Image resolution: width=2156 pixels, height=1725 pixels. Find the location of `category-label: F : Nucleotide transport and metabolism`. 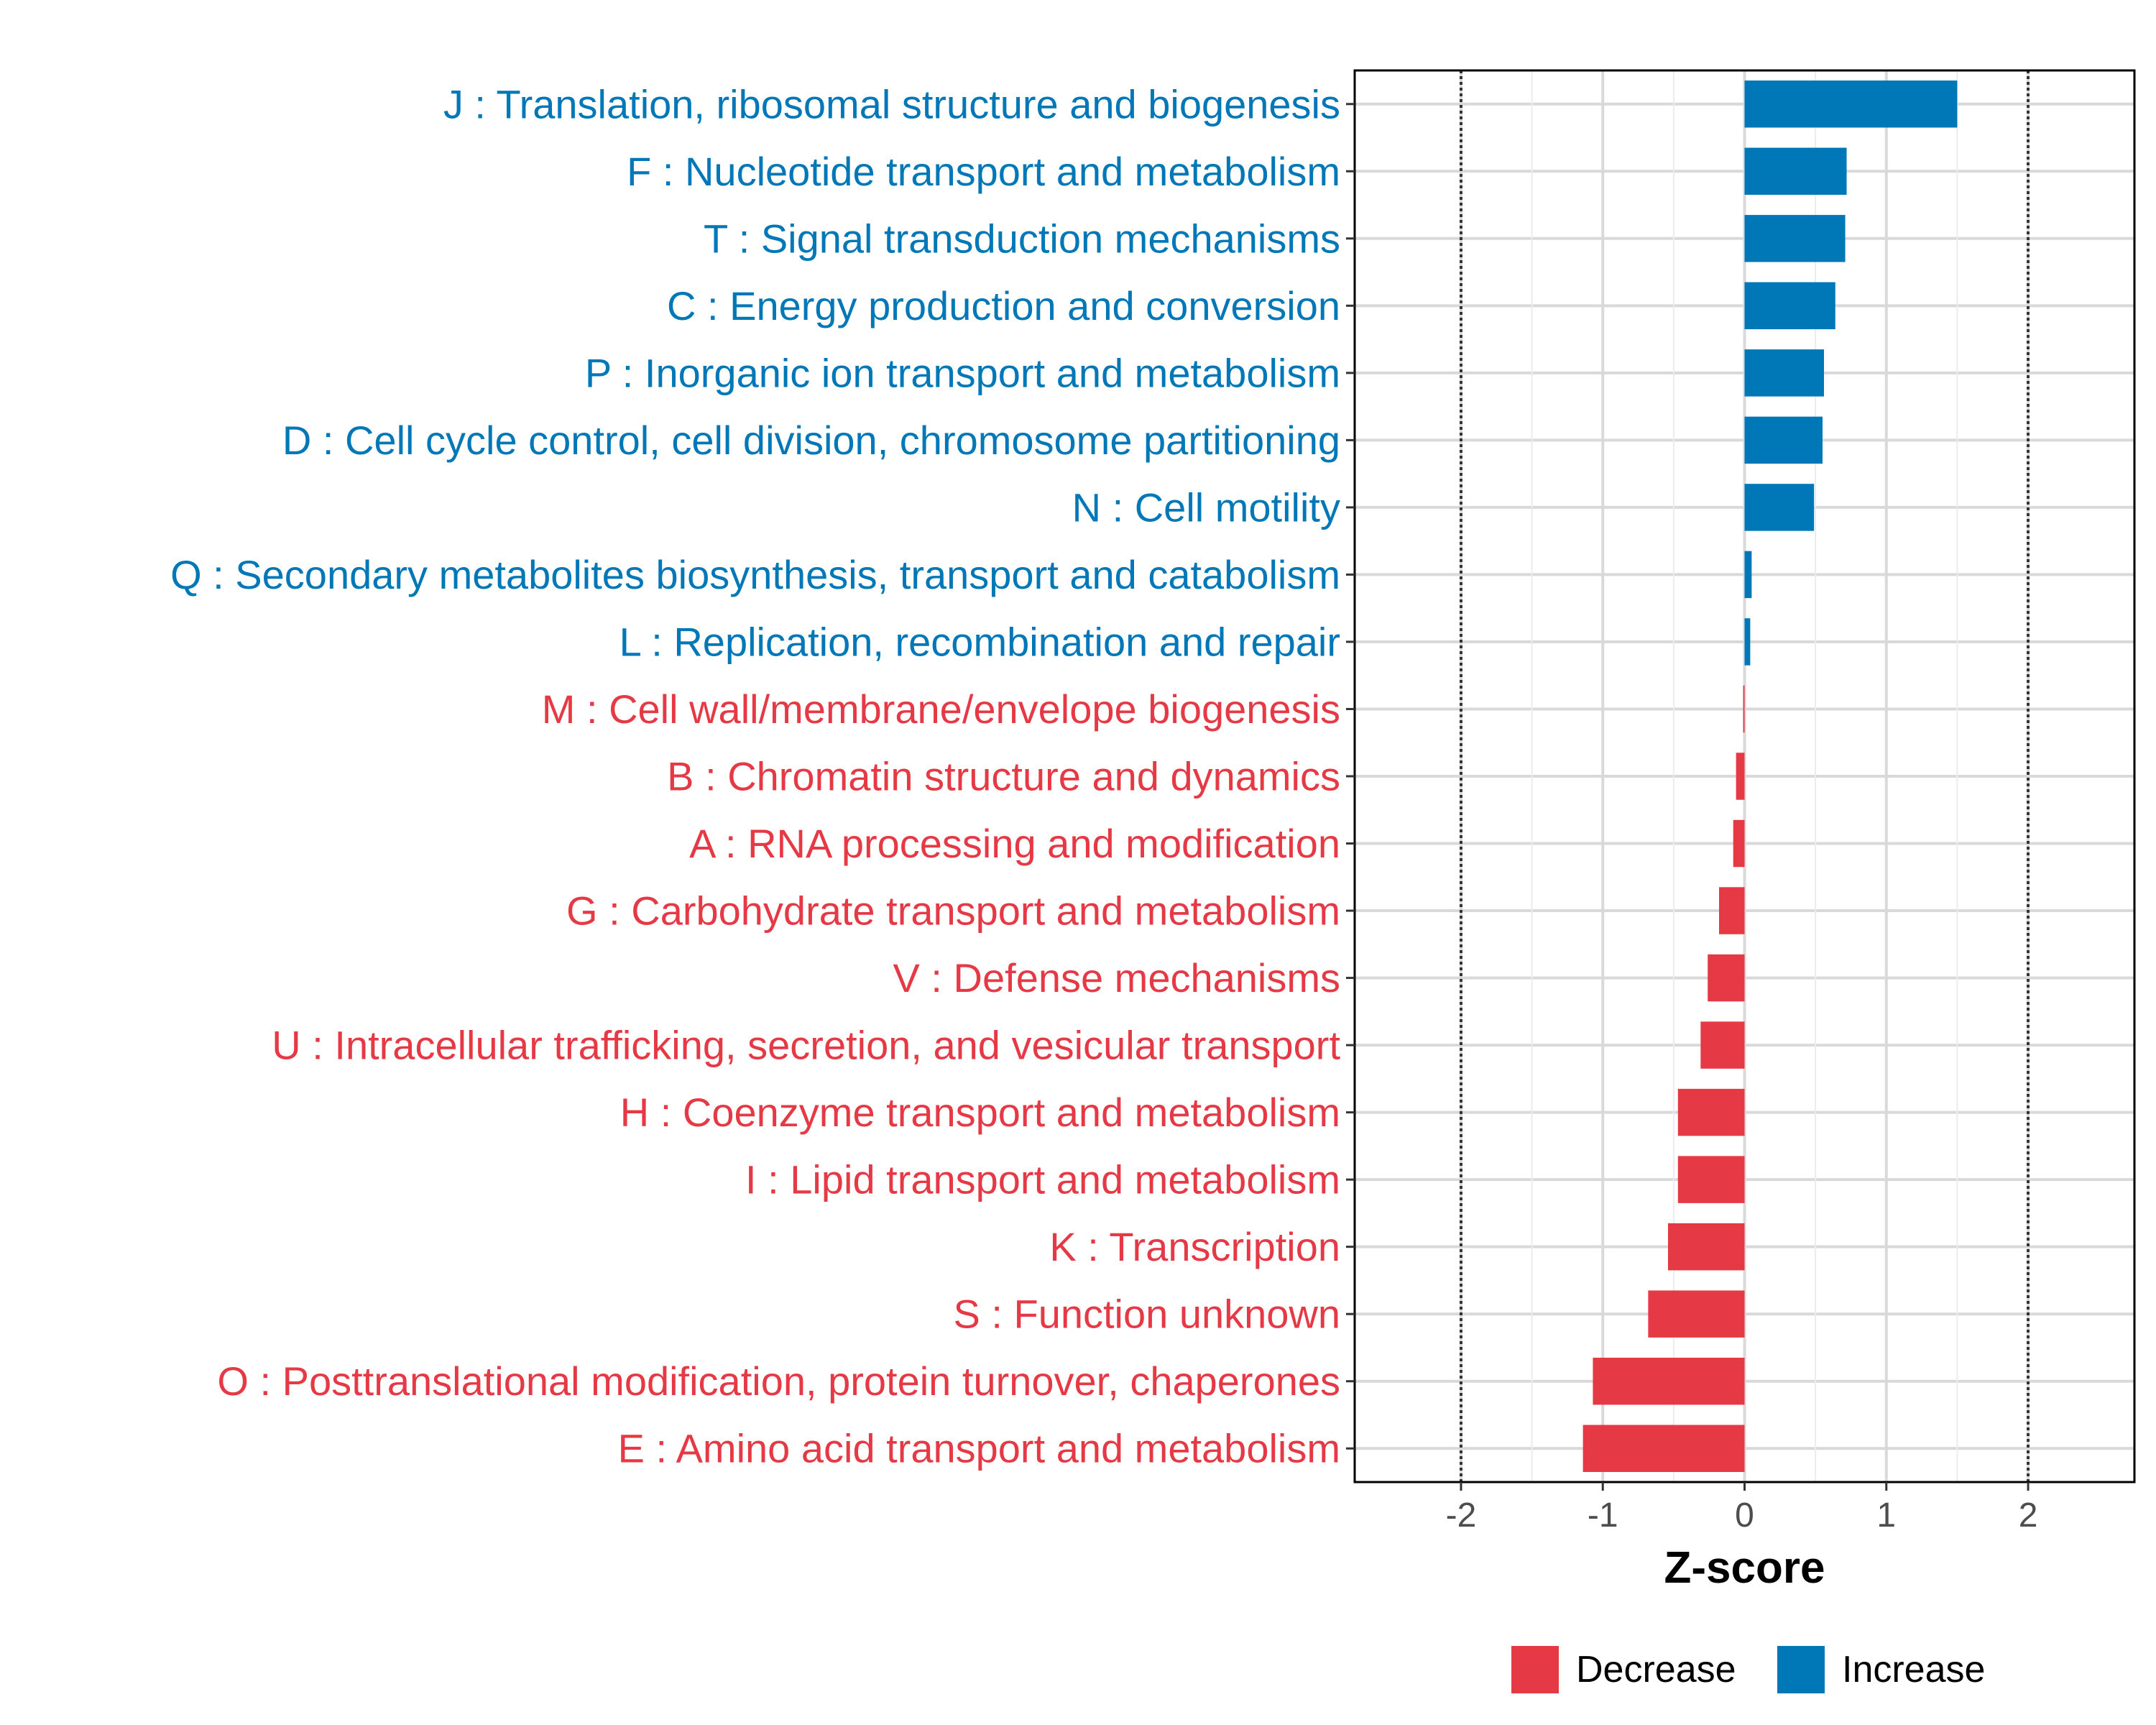

category-label: F : Nucleotide transport and metabolism is located at coordinates (984, 171).